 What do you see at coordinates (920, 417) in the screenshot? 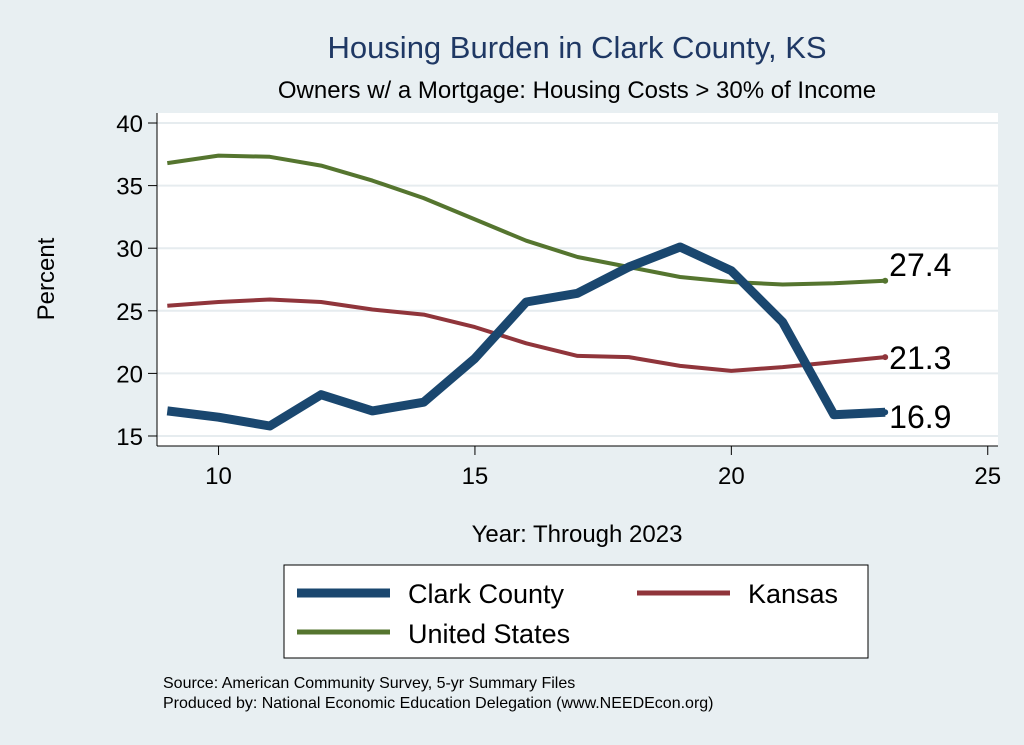
I see `end-label-clark-county: 16.9` at bounding box center [920, 417].